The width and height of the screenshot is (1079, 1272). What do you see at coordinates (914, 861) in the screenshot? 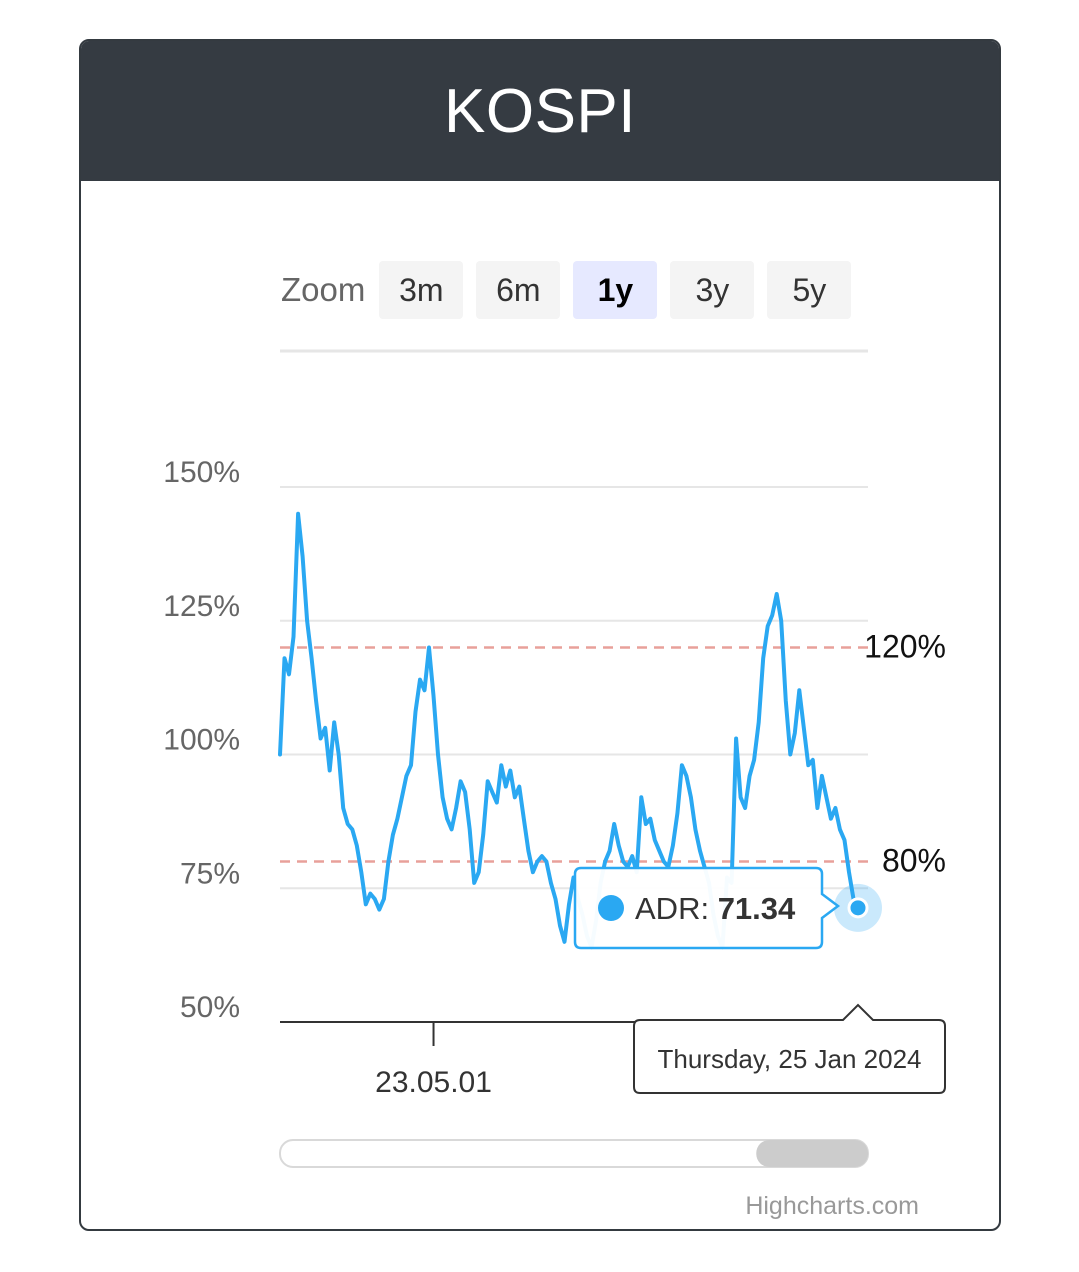
I see `threshold-label-80: 80%` at bounding box center [914, 861].